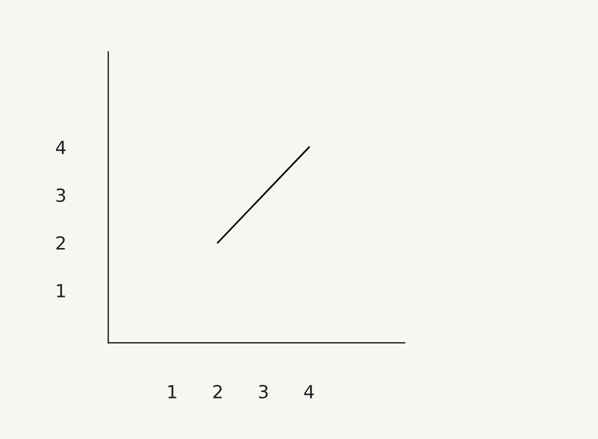 Image resolution: width=598 pixels, height=439 pixels. What do you see at coordinates (61, 147) in the screenshot?
I see `y-tick-label: 4` at bounding box center [61, 147].